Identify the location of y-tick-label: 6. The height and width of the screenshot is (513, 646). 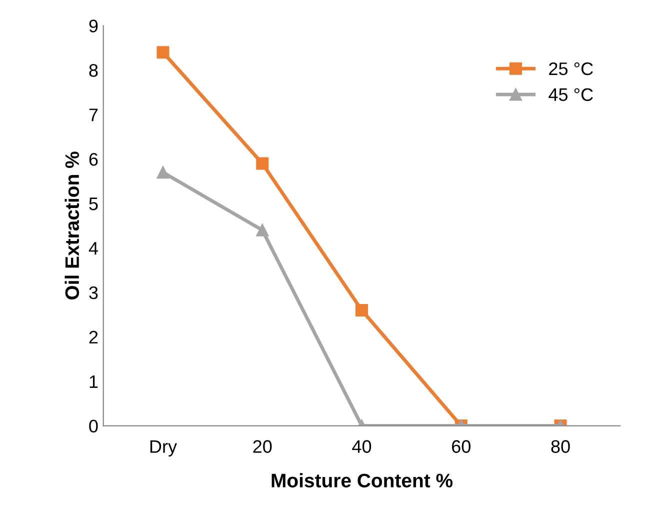
(93, 159).